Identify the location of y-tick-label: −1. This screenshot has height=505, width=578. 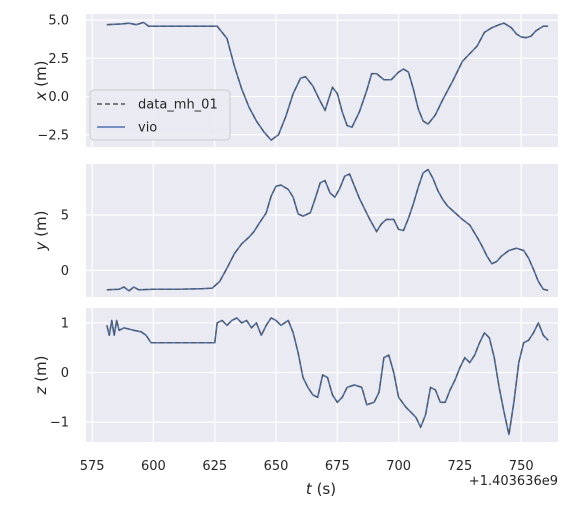
(59, 423).